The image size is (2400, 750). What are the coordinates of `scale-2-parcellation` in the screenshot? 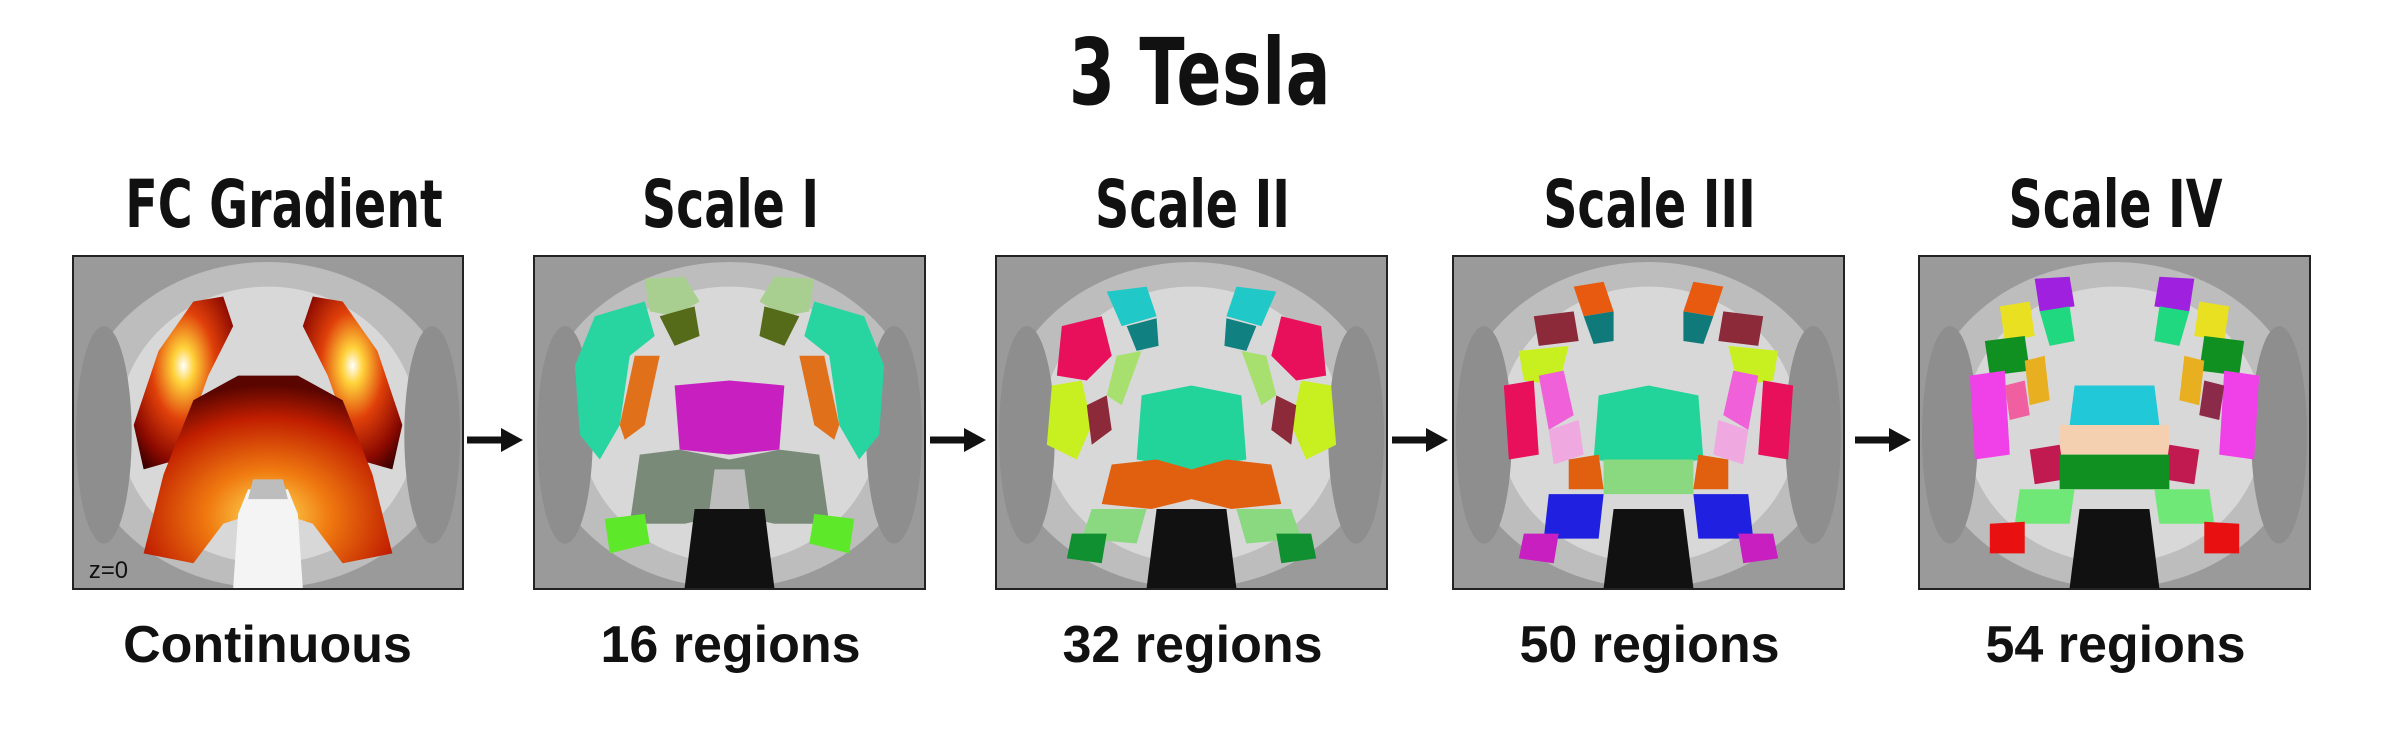 It's located at (1191, 422).